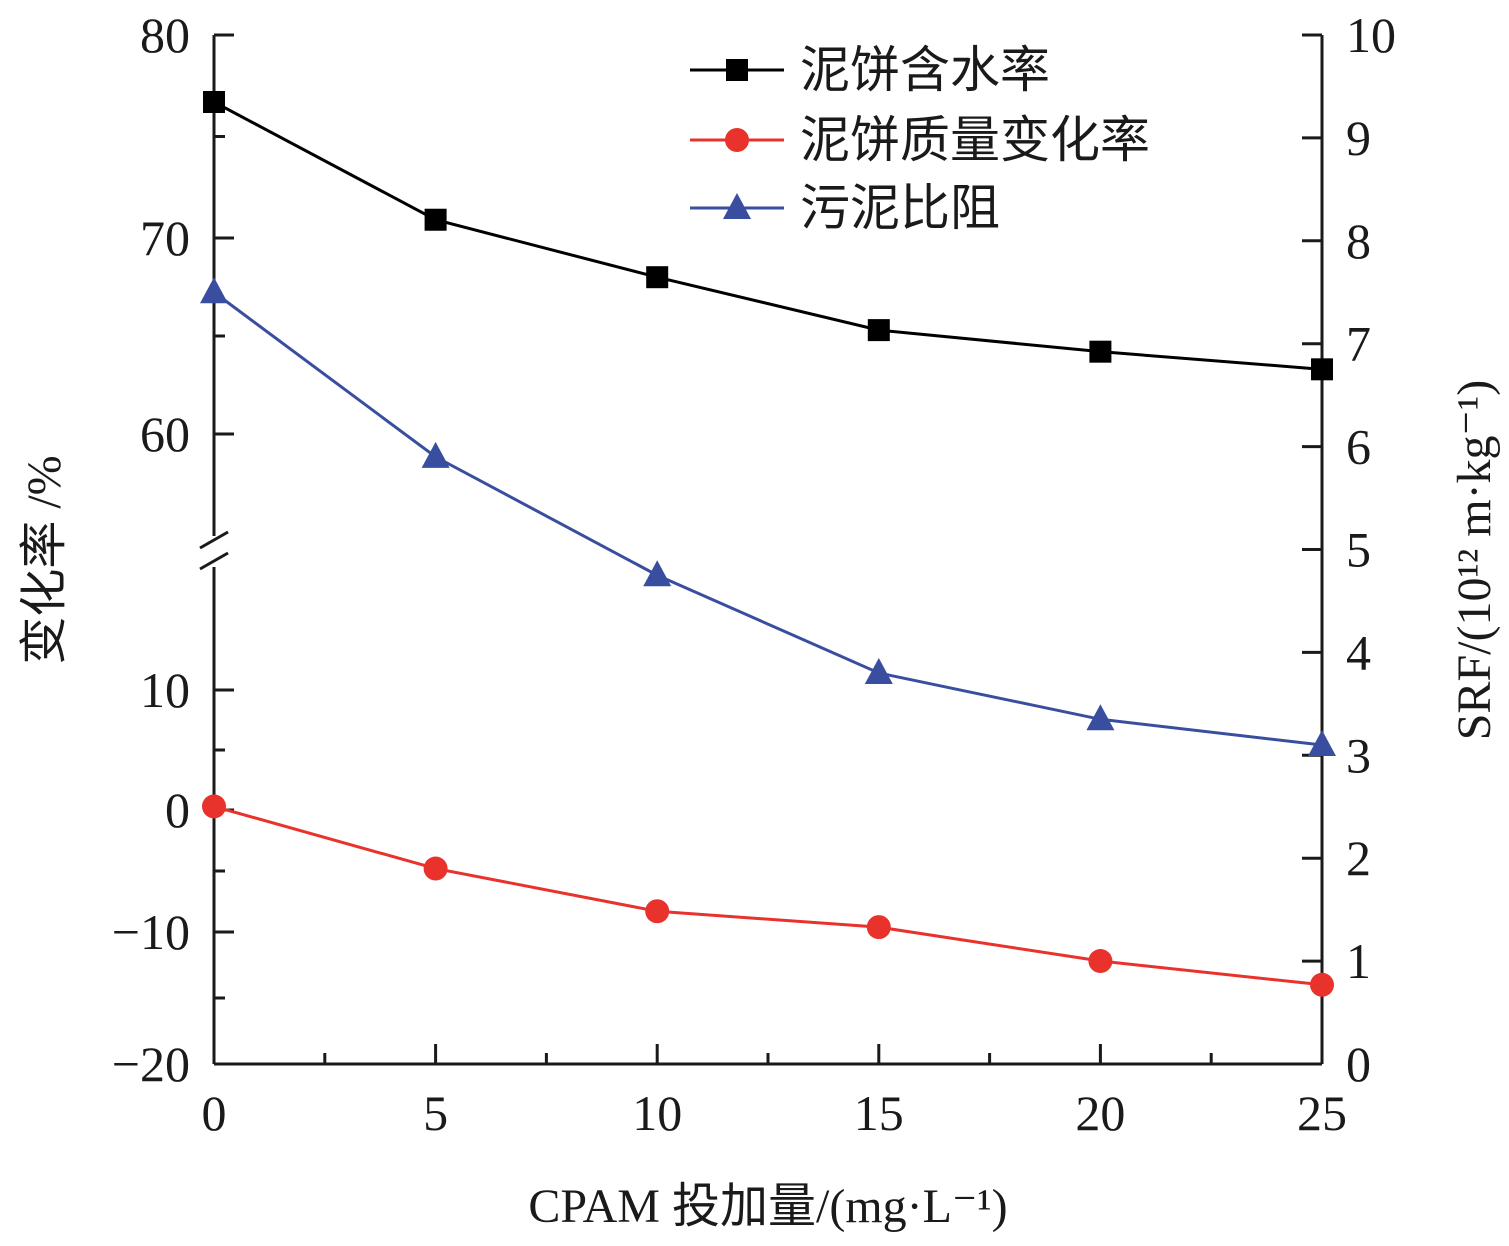 This screenshot has height=1246, width=1509. Describe the element at coordinates (657, 1113) in the screenshot. I see `x-tick-label: 10` at that location.